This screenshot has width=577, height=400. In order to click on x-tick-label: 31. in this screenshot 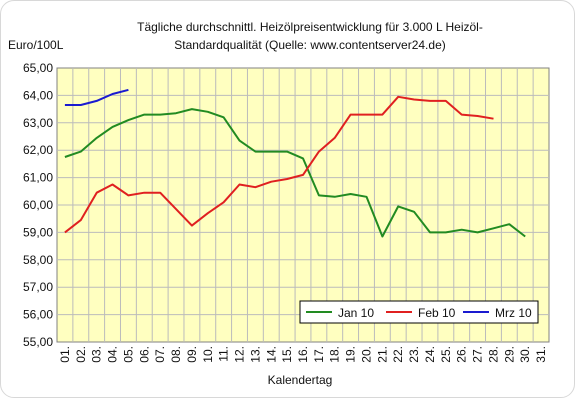, I will do `click(541, 354)`.